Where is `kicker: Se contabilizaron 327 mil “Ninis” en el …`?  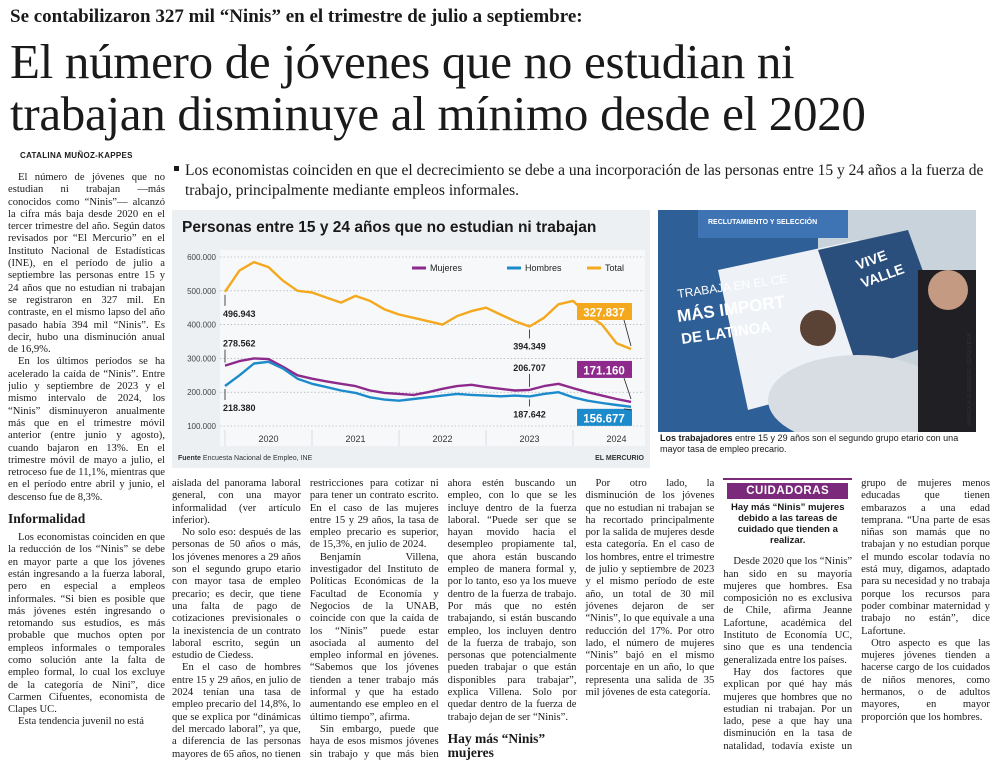 kicker: Se contabilizaron 327 mil “Ninis” en el … is located at coordinates (296, 16).